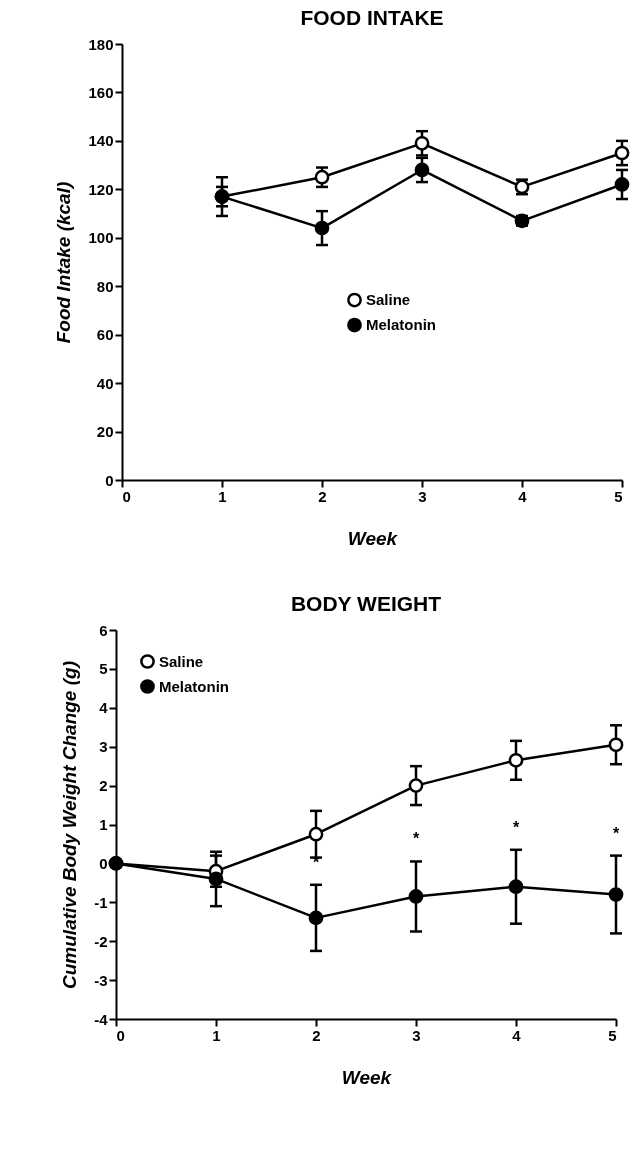 The height and width of the screenshot is (1169, 636). What do you see at coordinates (366, 603) in the screenshot?
I see `chart-title: BODY WEIGHT` at bounding box center [366, 603].